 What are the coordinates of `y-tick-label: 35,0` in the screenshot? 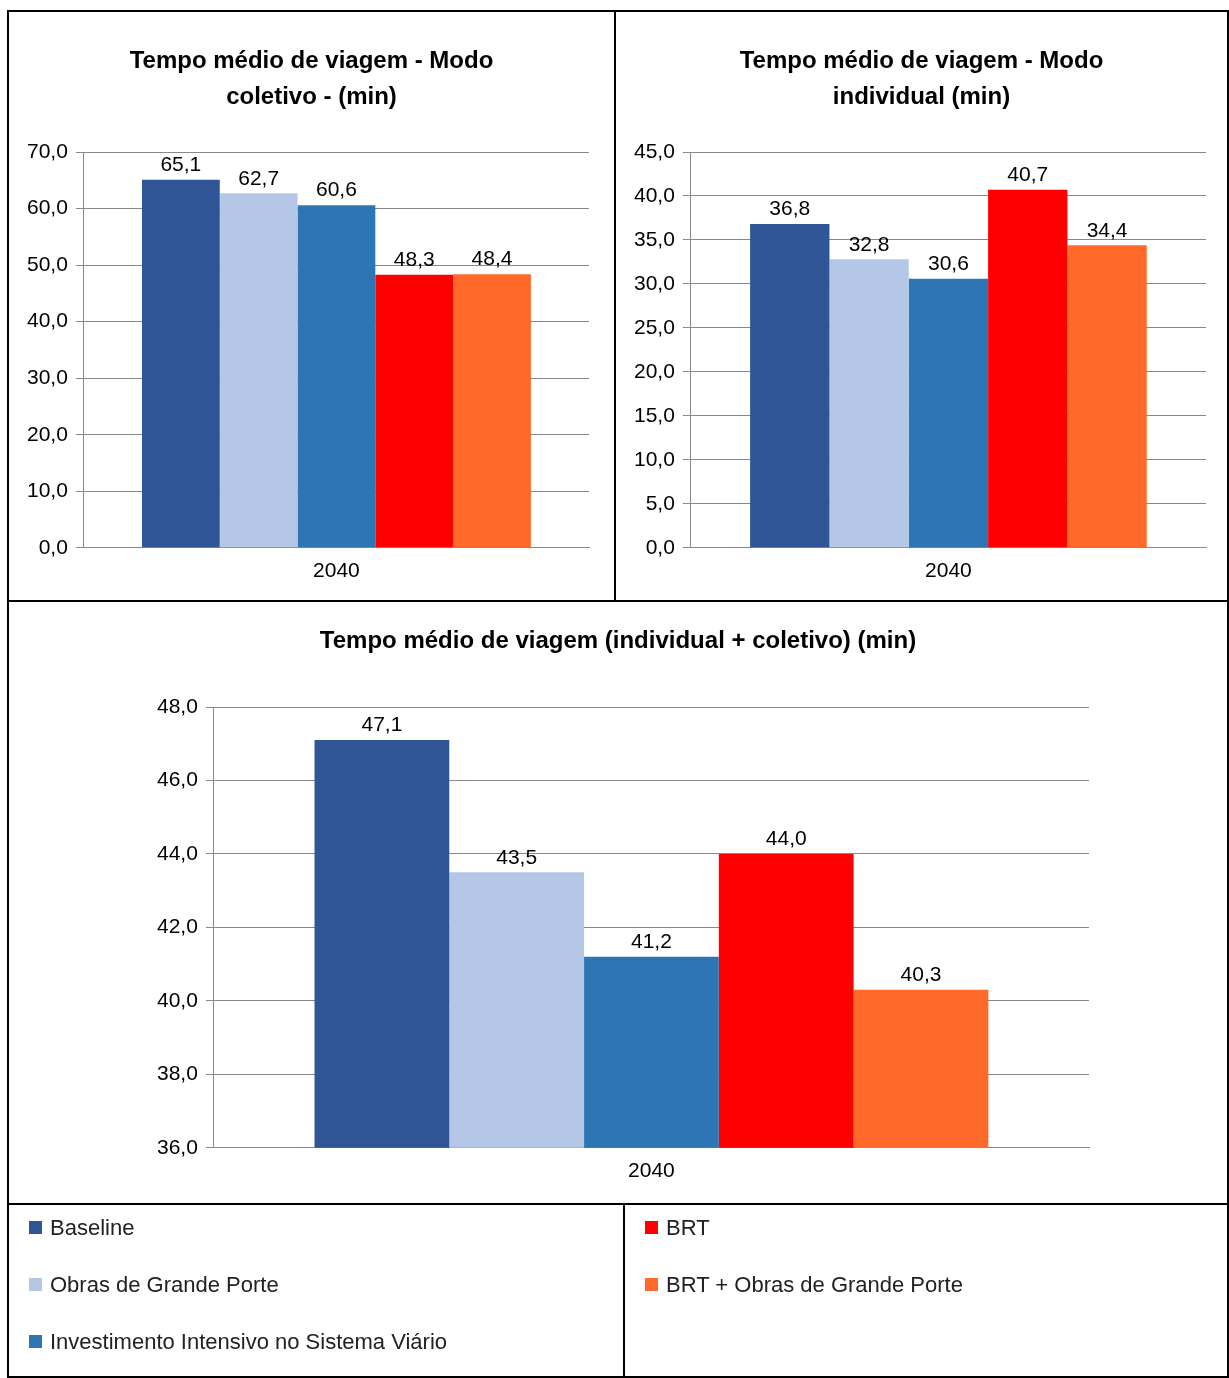 It's located at (654, 238).